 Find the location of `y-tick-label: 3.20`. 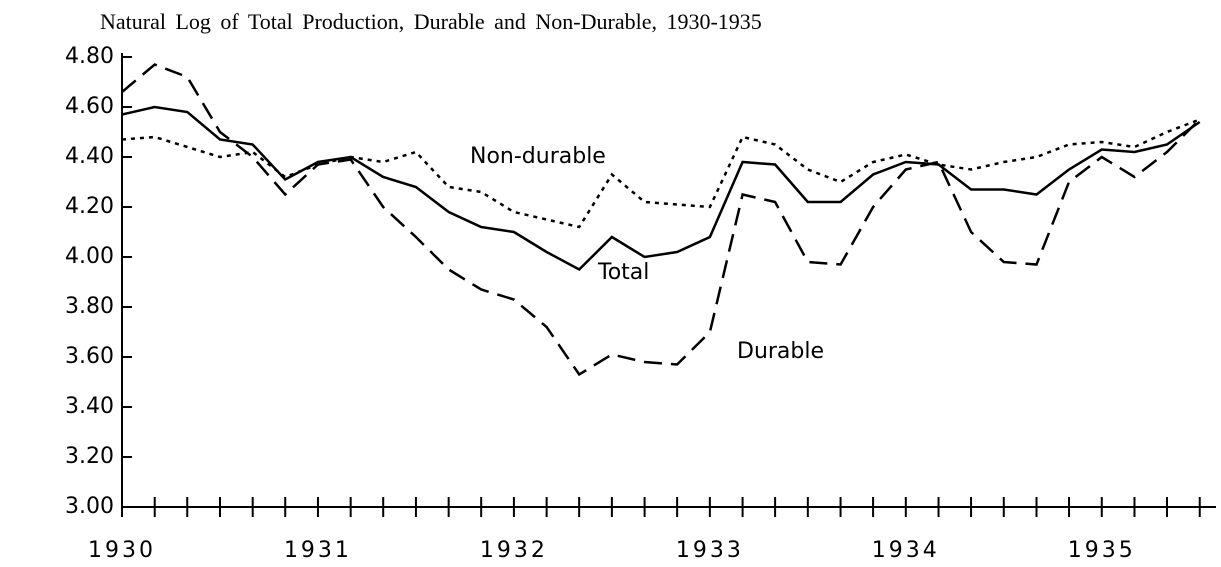

y-tick-label: 3.20 is located at coordinates (89, 456).